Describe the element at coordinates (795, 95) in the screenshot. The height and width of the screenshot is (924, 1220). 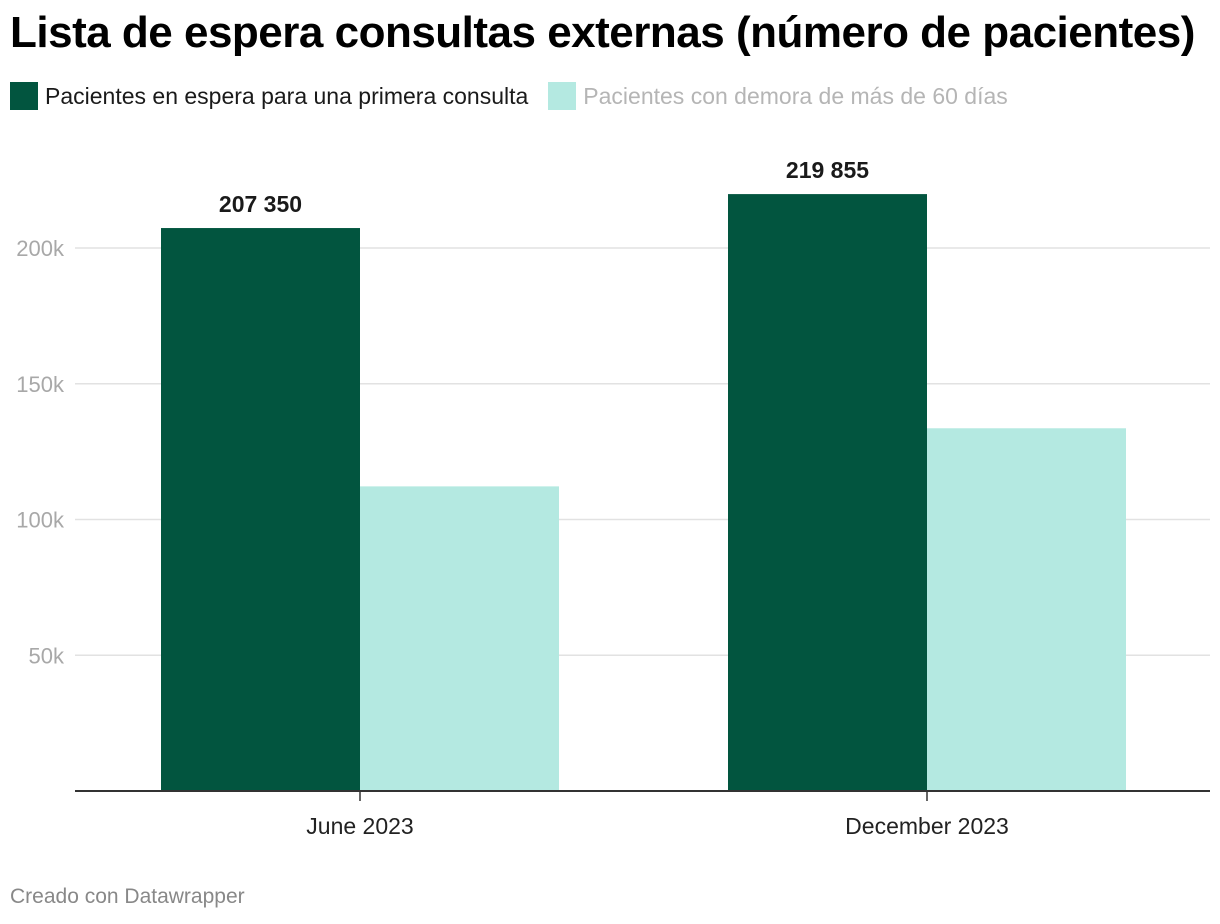
I see `legend-label-demora-60-dias: Pacientes con demora de más de 60 días` at that location.